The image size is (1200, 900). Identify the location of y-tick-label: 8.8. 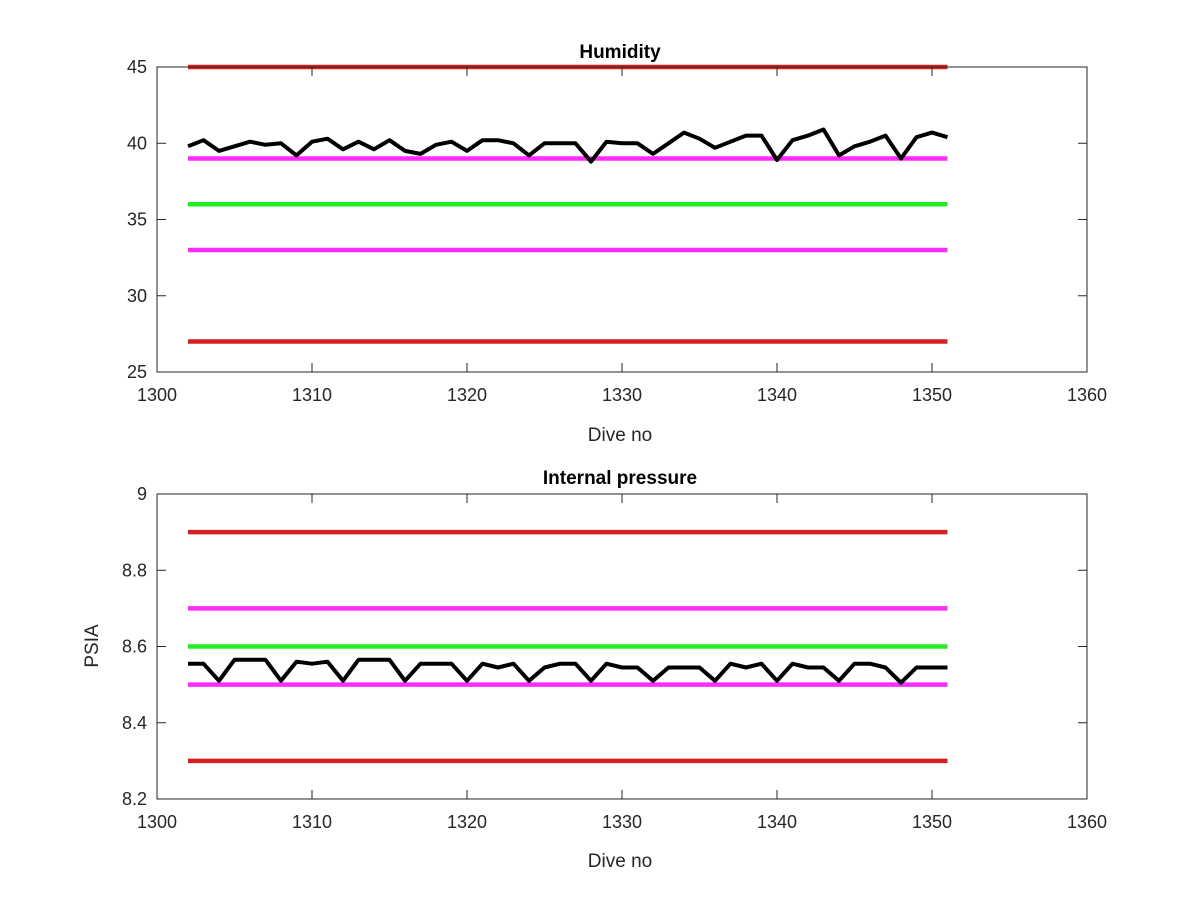
(134, 570).